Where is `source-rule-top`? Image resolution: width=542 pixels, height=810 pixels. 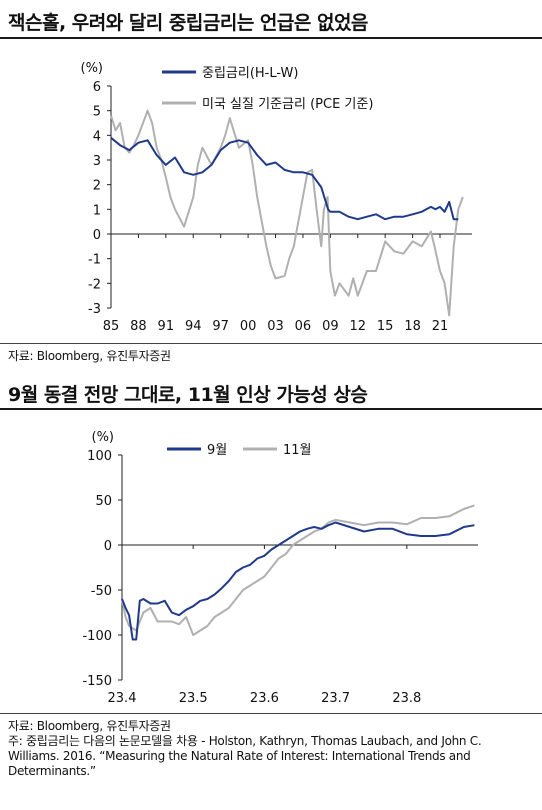
source-rule-top is located at coordinates (271, 343).